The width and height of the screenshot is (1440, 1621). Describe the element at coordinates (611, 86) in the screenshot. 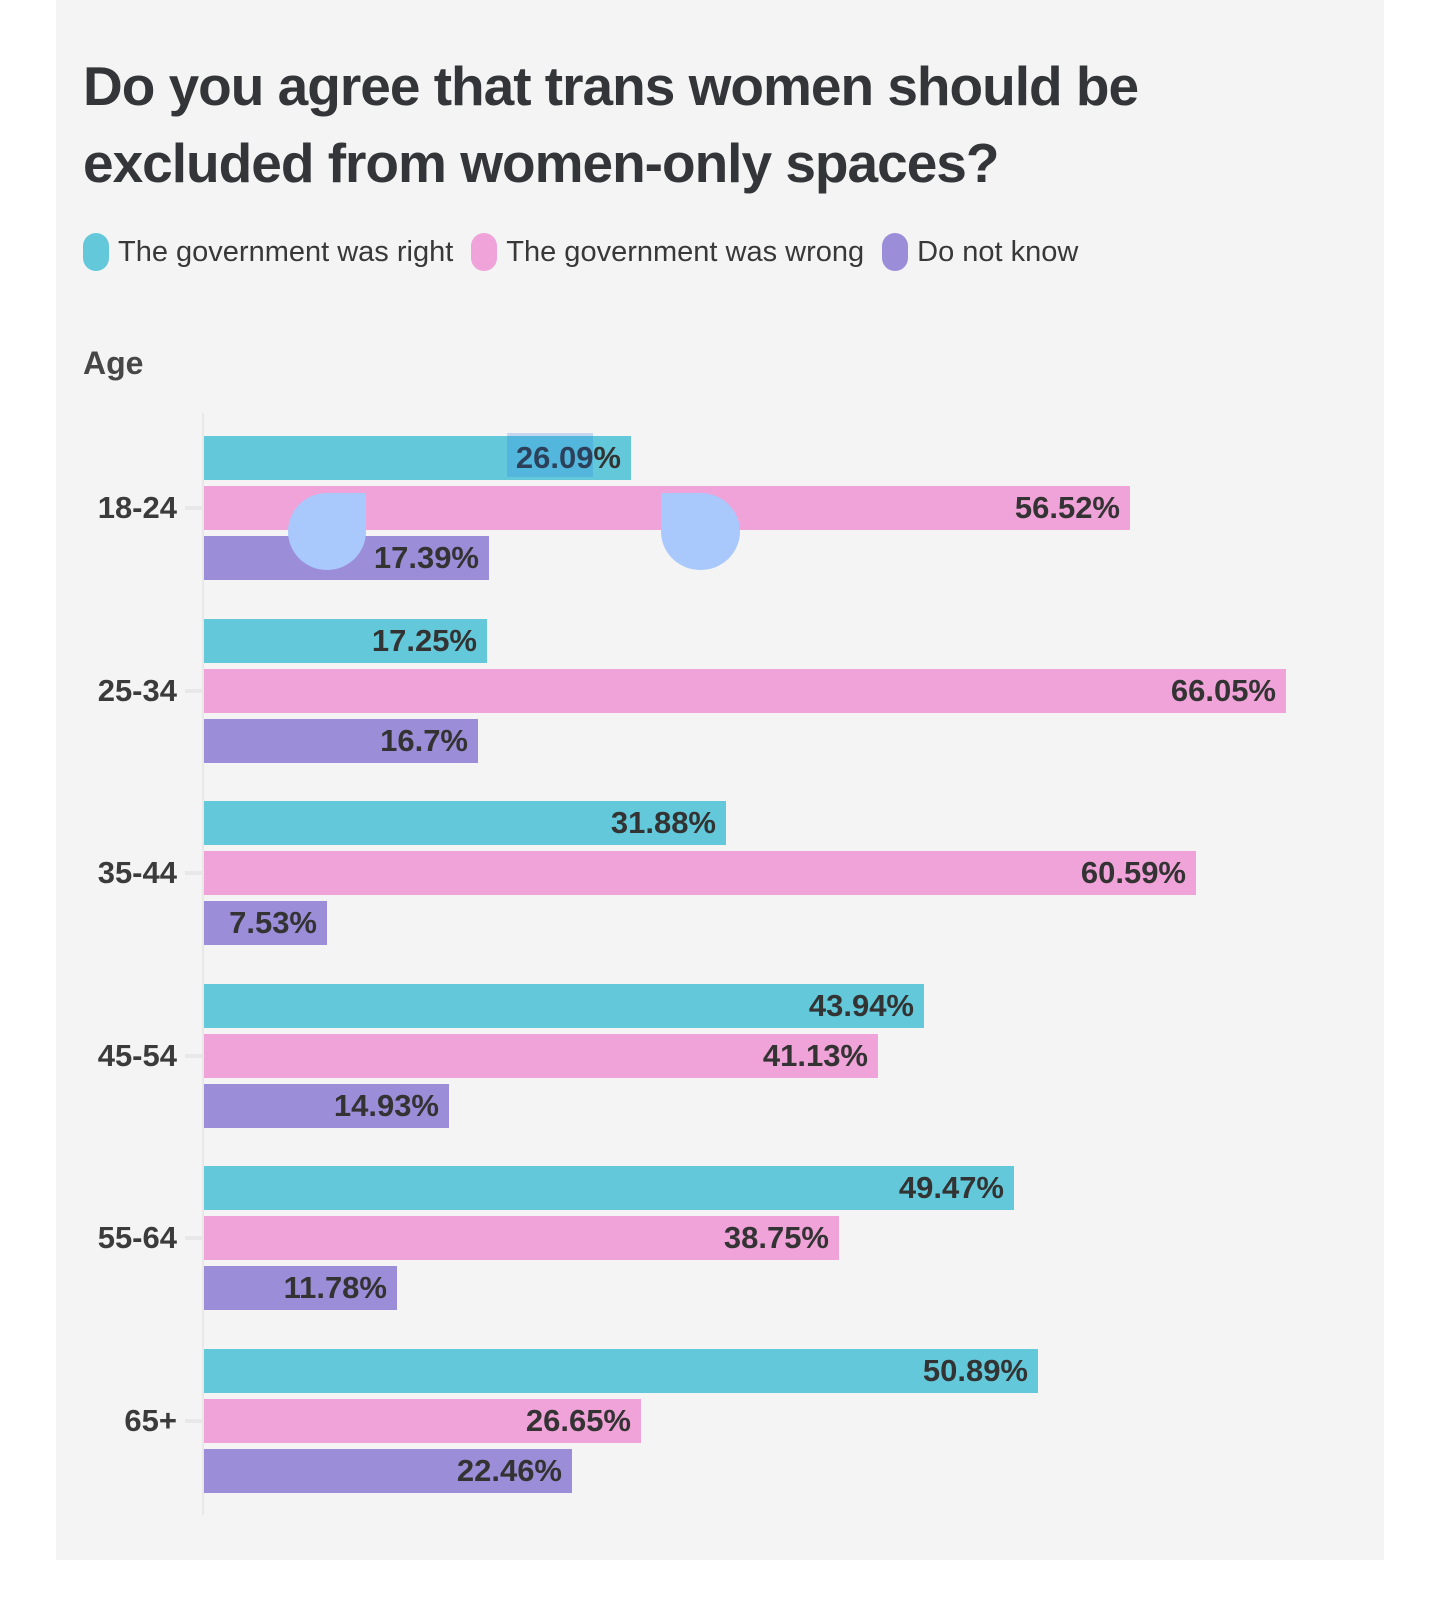

I see `chart-title-line1: Do you agree that trans women should be` at that location.